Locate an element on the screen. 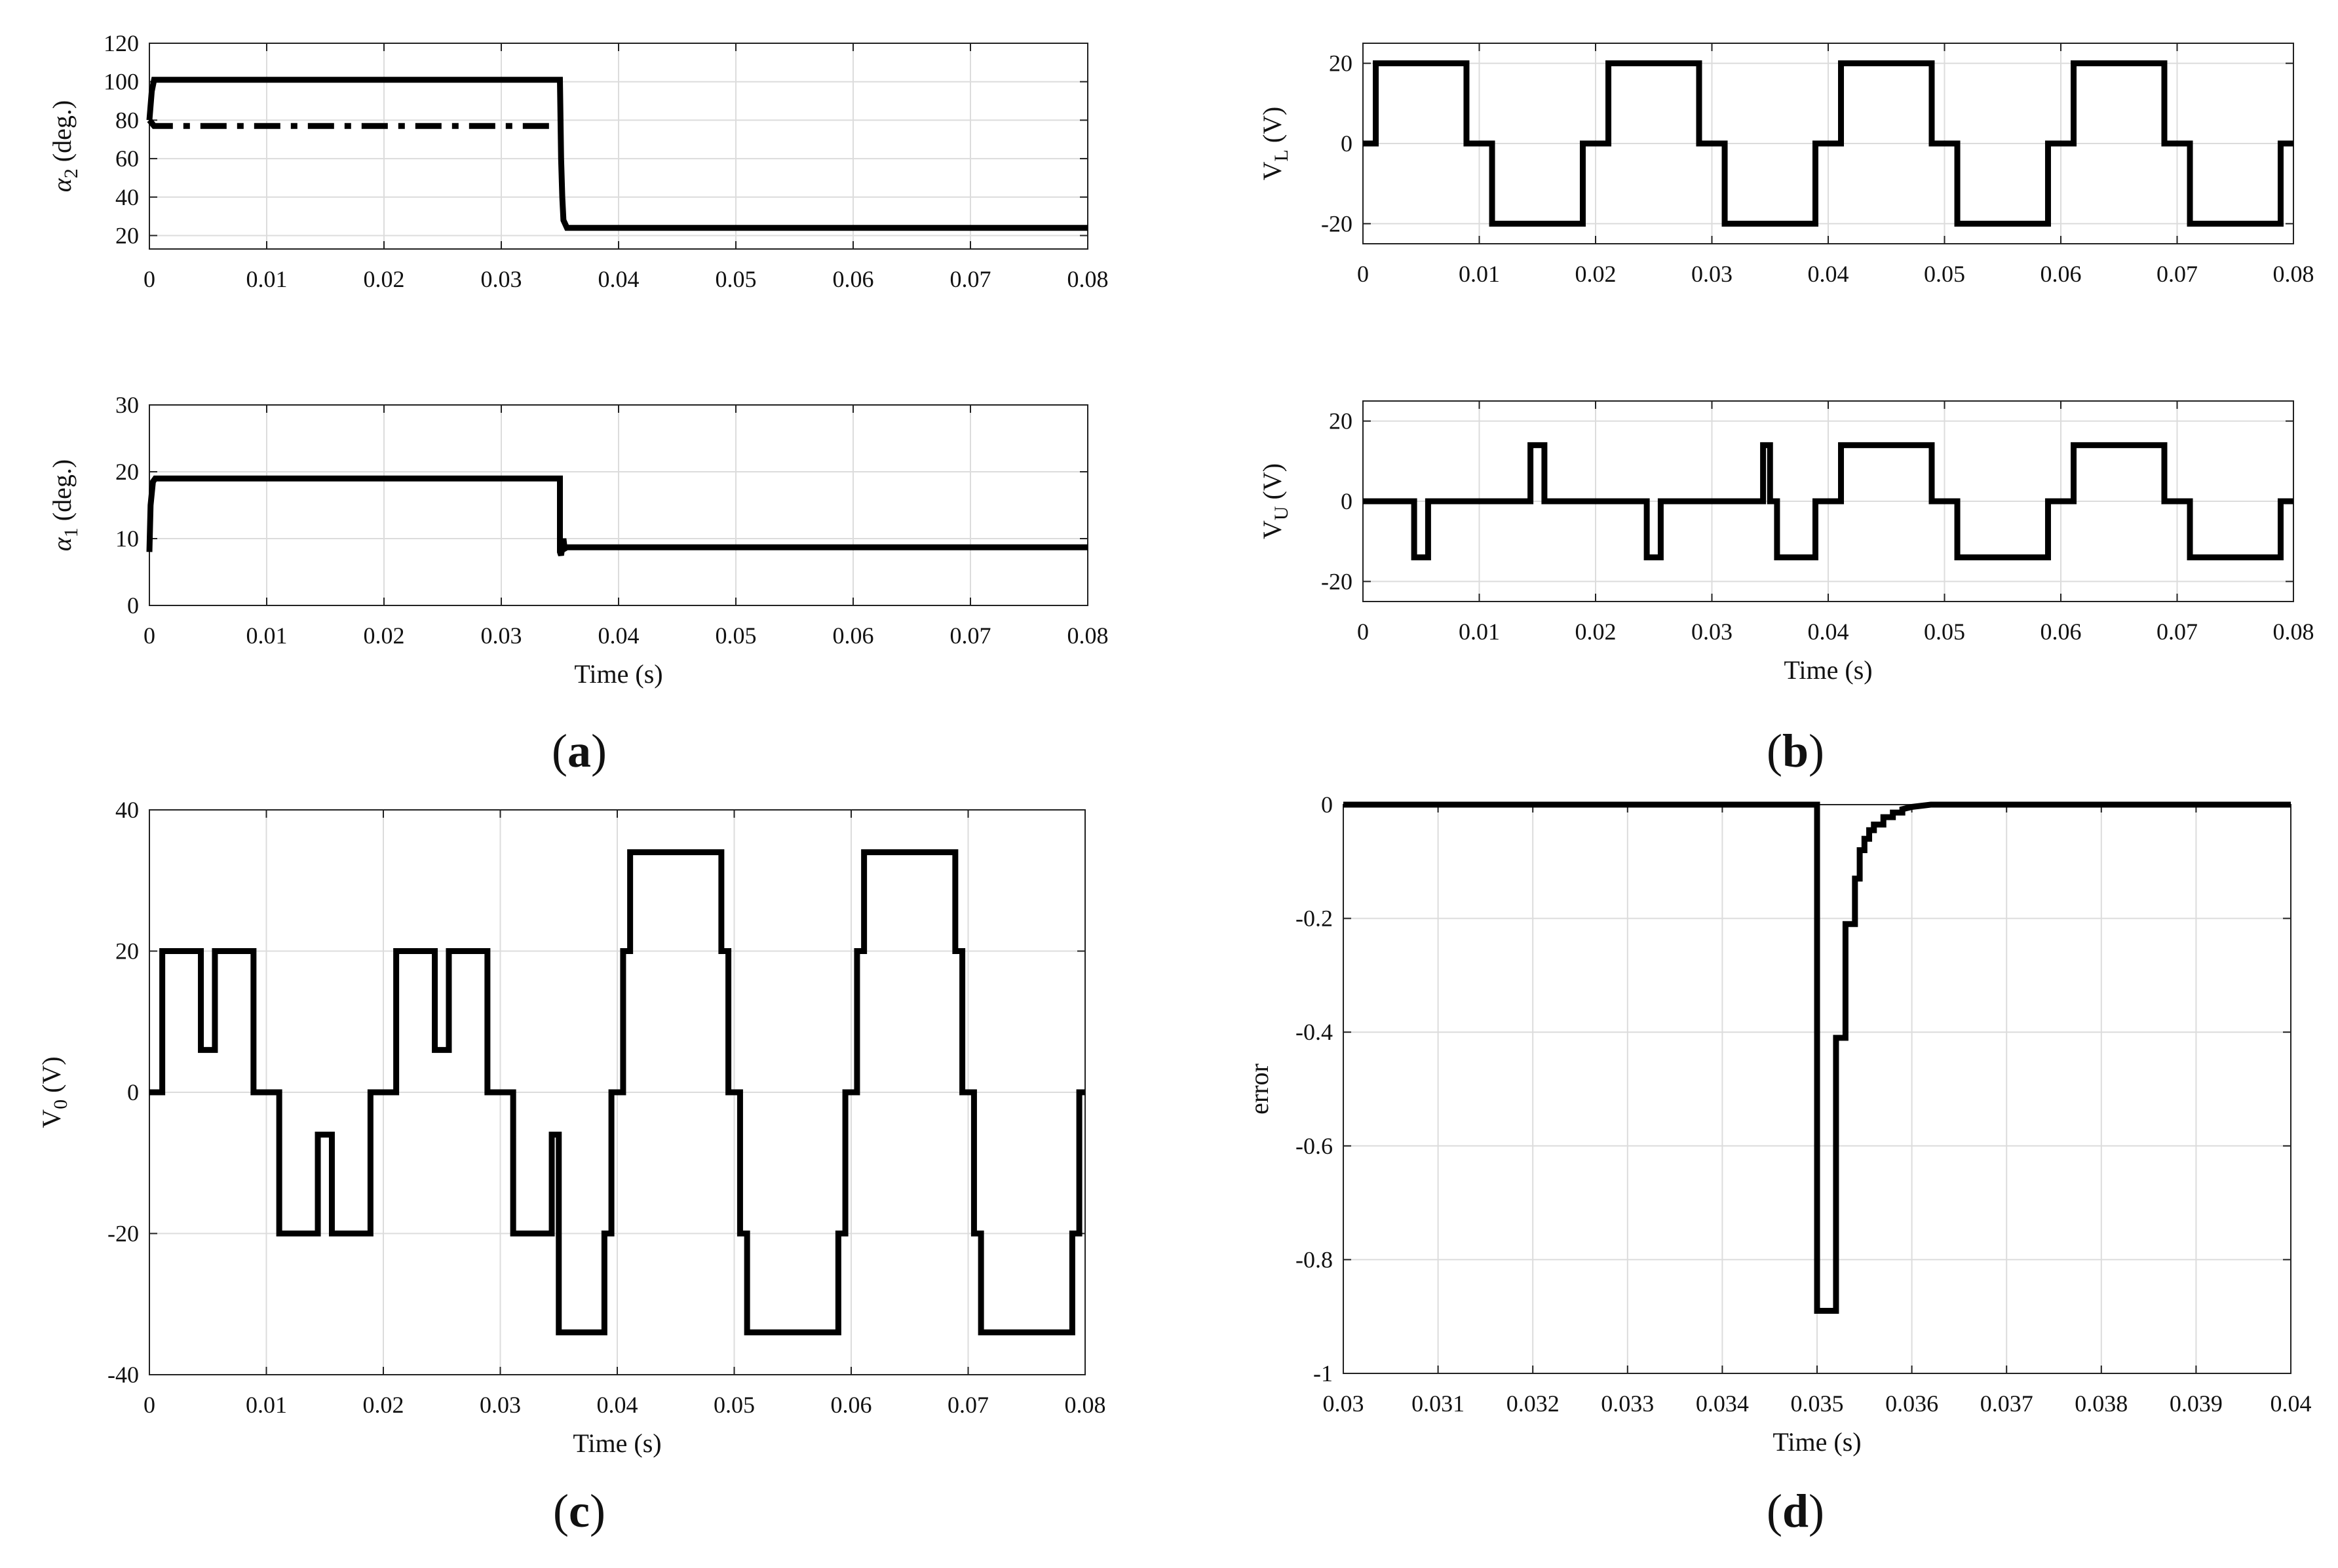  y-axis-label: VU (V) is located at coordinates (1274, 501).